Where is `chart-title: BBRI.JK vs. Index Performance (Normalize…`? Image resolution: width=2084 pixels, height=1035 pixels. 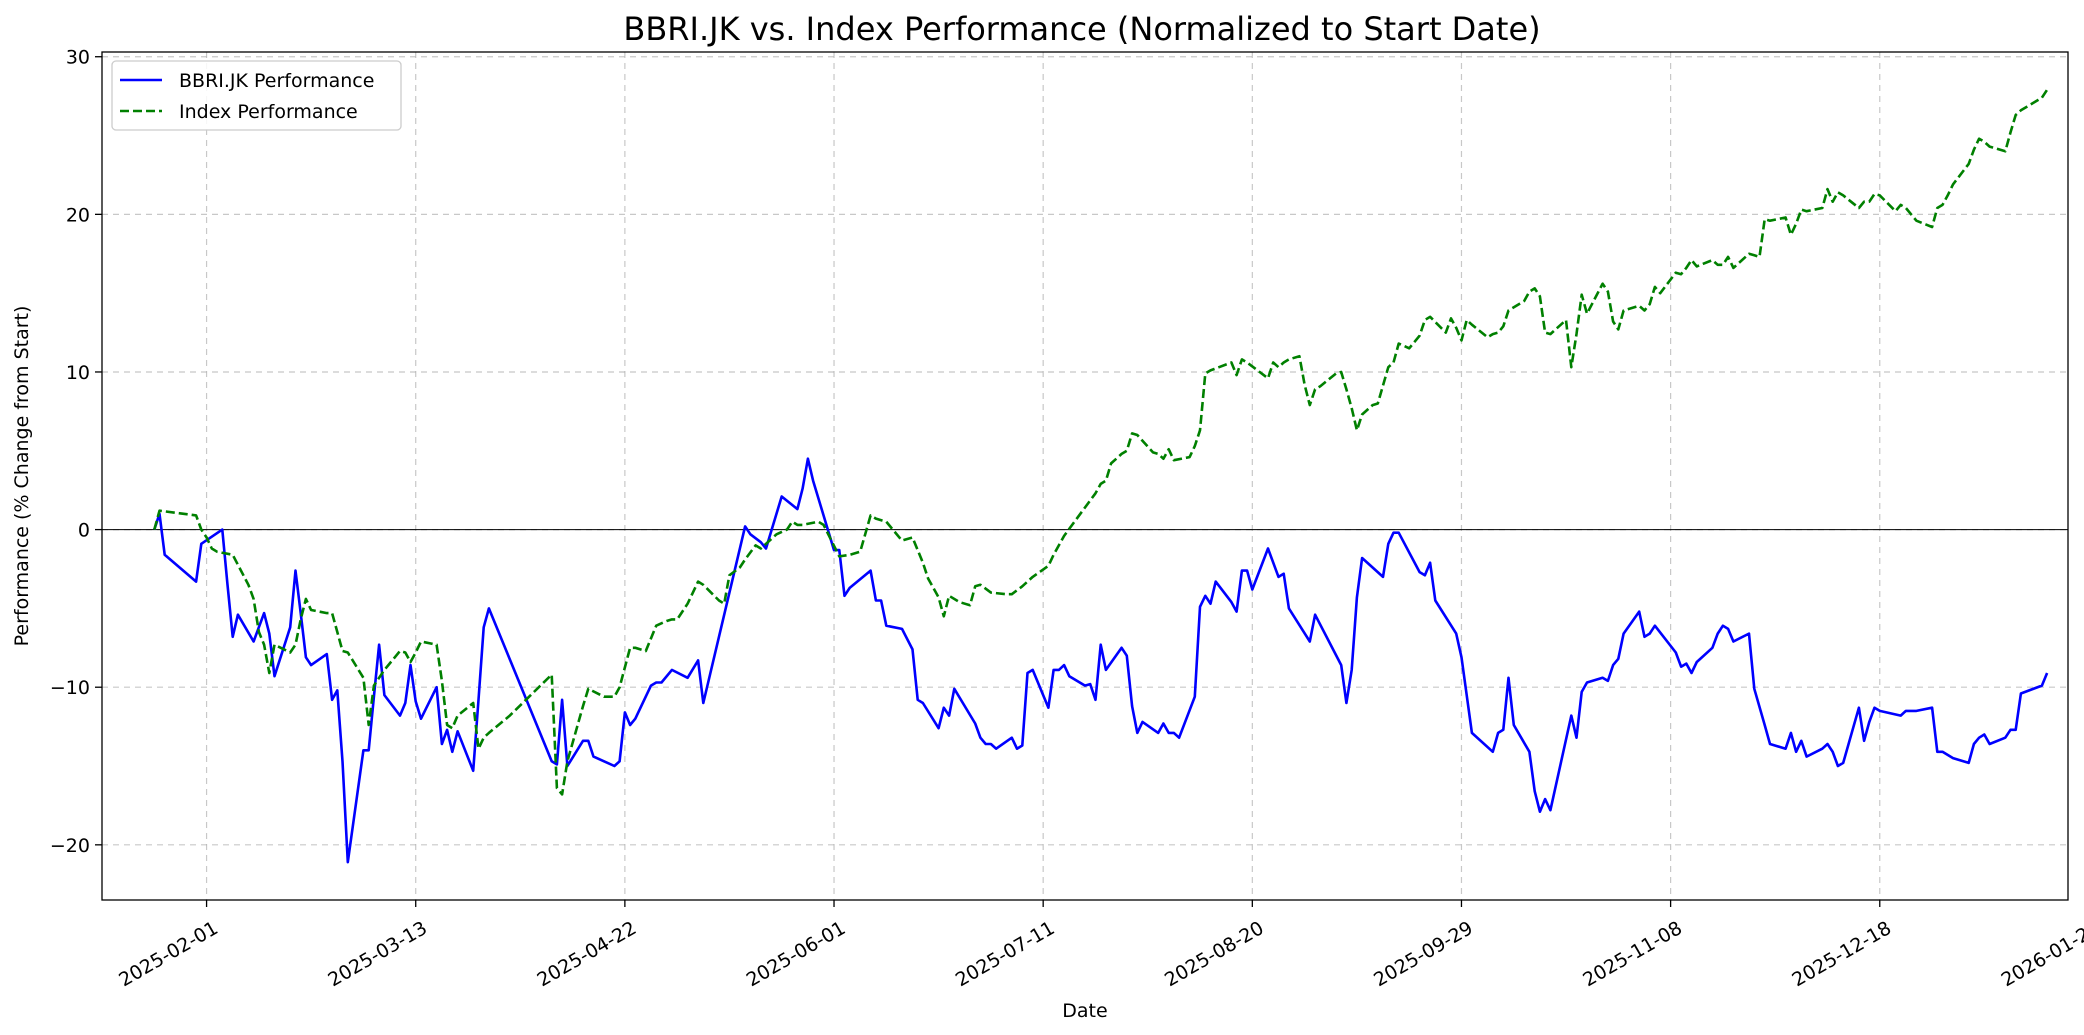
chart-title: BBRI.JK vs. Index Performance (Normalize… is located at coordinates (1081, 29).